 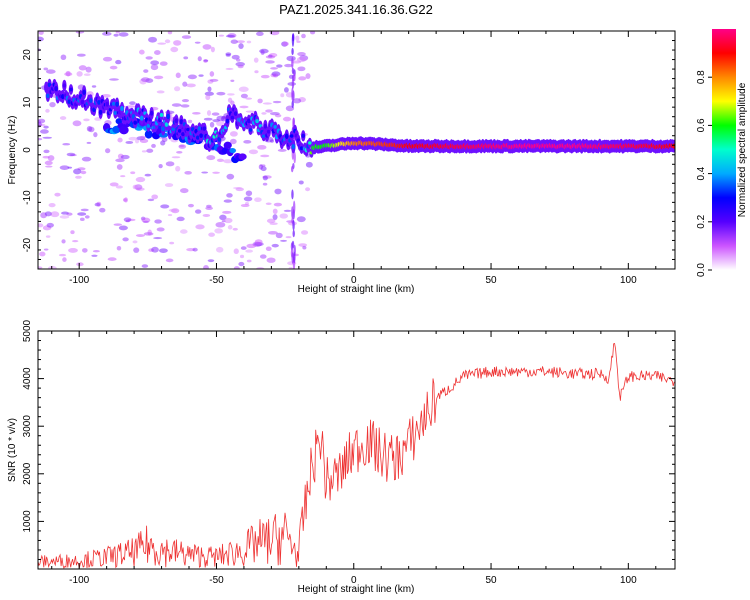 I want to click on spectrogram-y-tick-label: -10, so click(x=27, y=197).